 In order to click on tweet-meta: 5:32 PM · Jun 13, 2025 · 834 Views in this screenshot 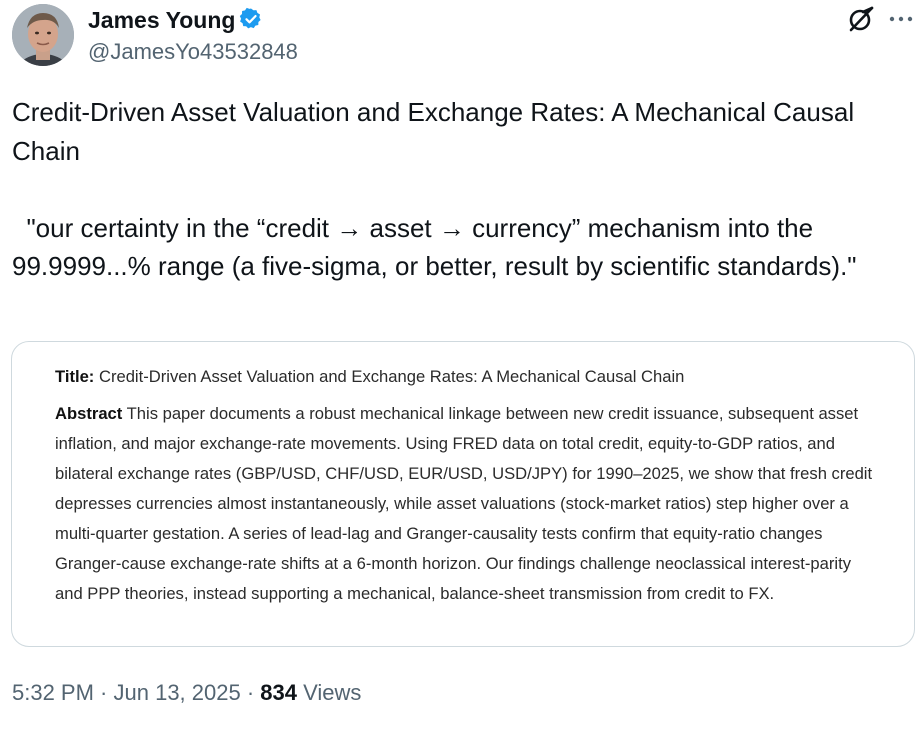, I will do `click(186, 693)`.